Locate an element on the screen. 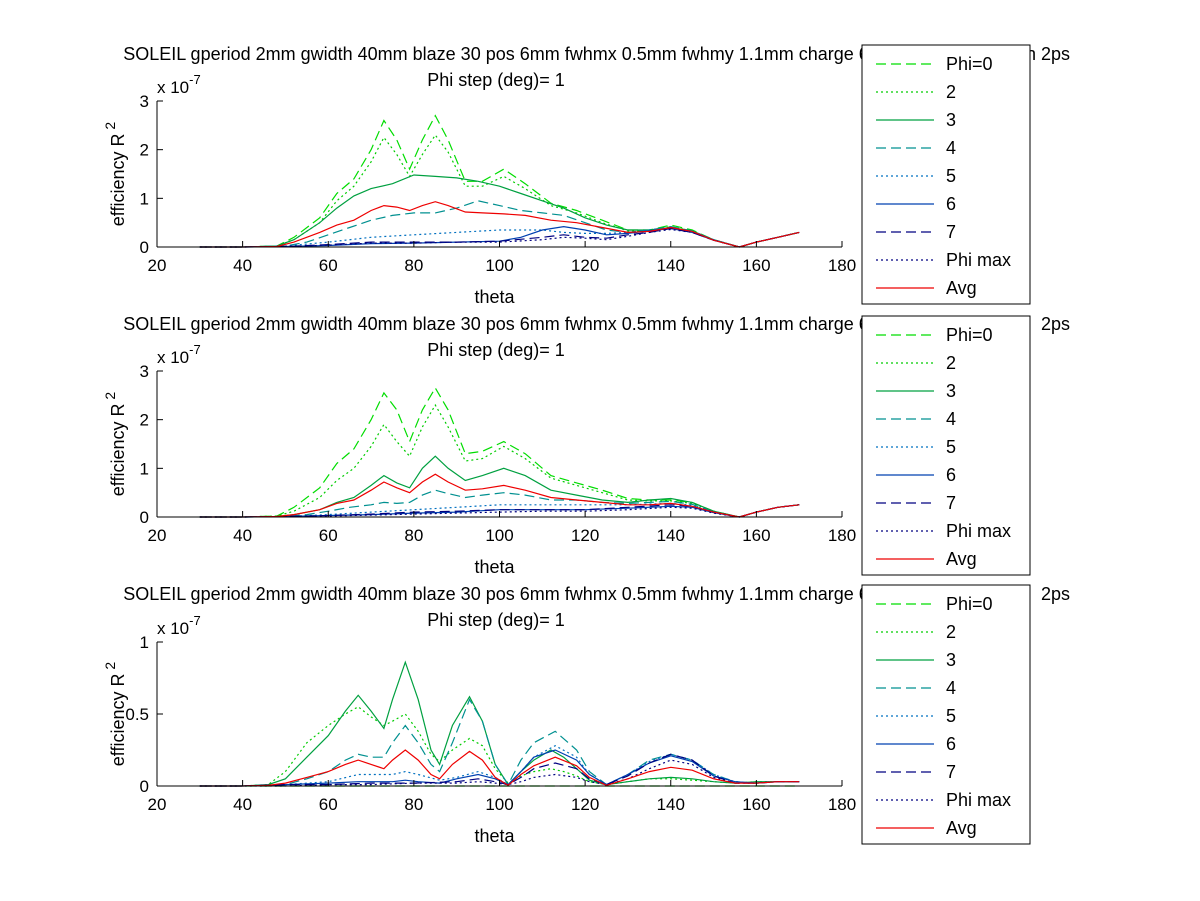 The width and height of the screenshot is (1200, 901). y-tick-label: 0.5 is located at coordinates (137, 714).